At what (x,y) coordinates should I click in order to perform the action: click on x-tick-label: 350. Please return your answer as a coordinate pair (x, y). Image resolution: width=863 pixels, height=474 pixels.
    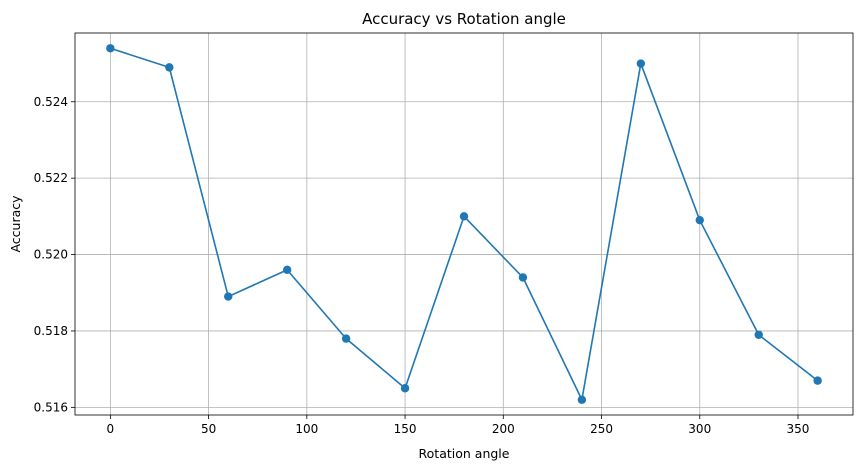
    Looking at the image, I should click on (798, 429).